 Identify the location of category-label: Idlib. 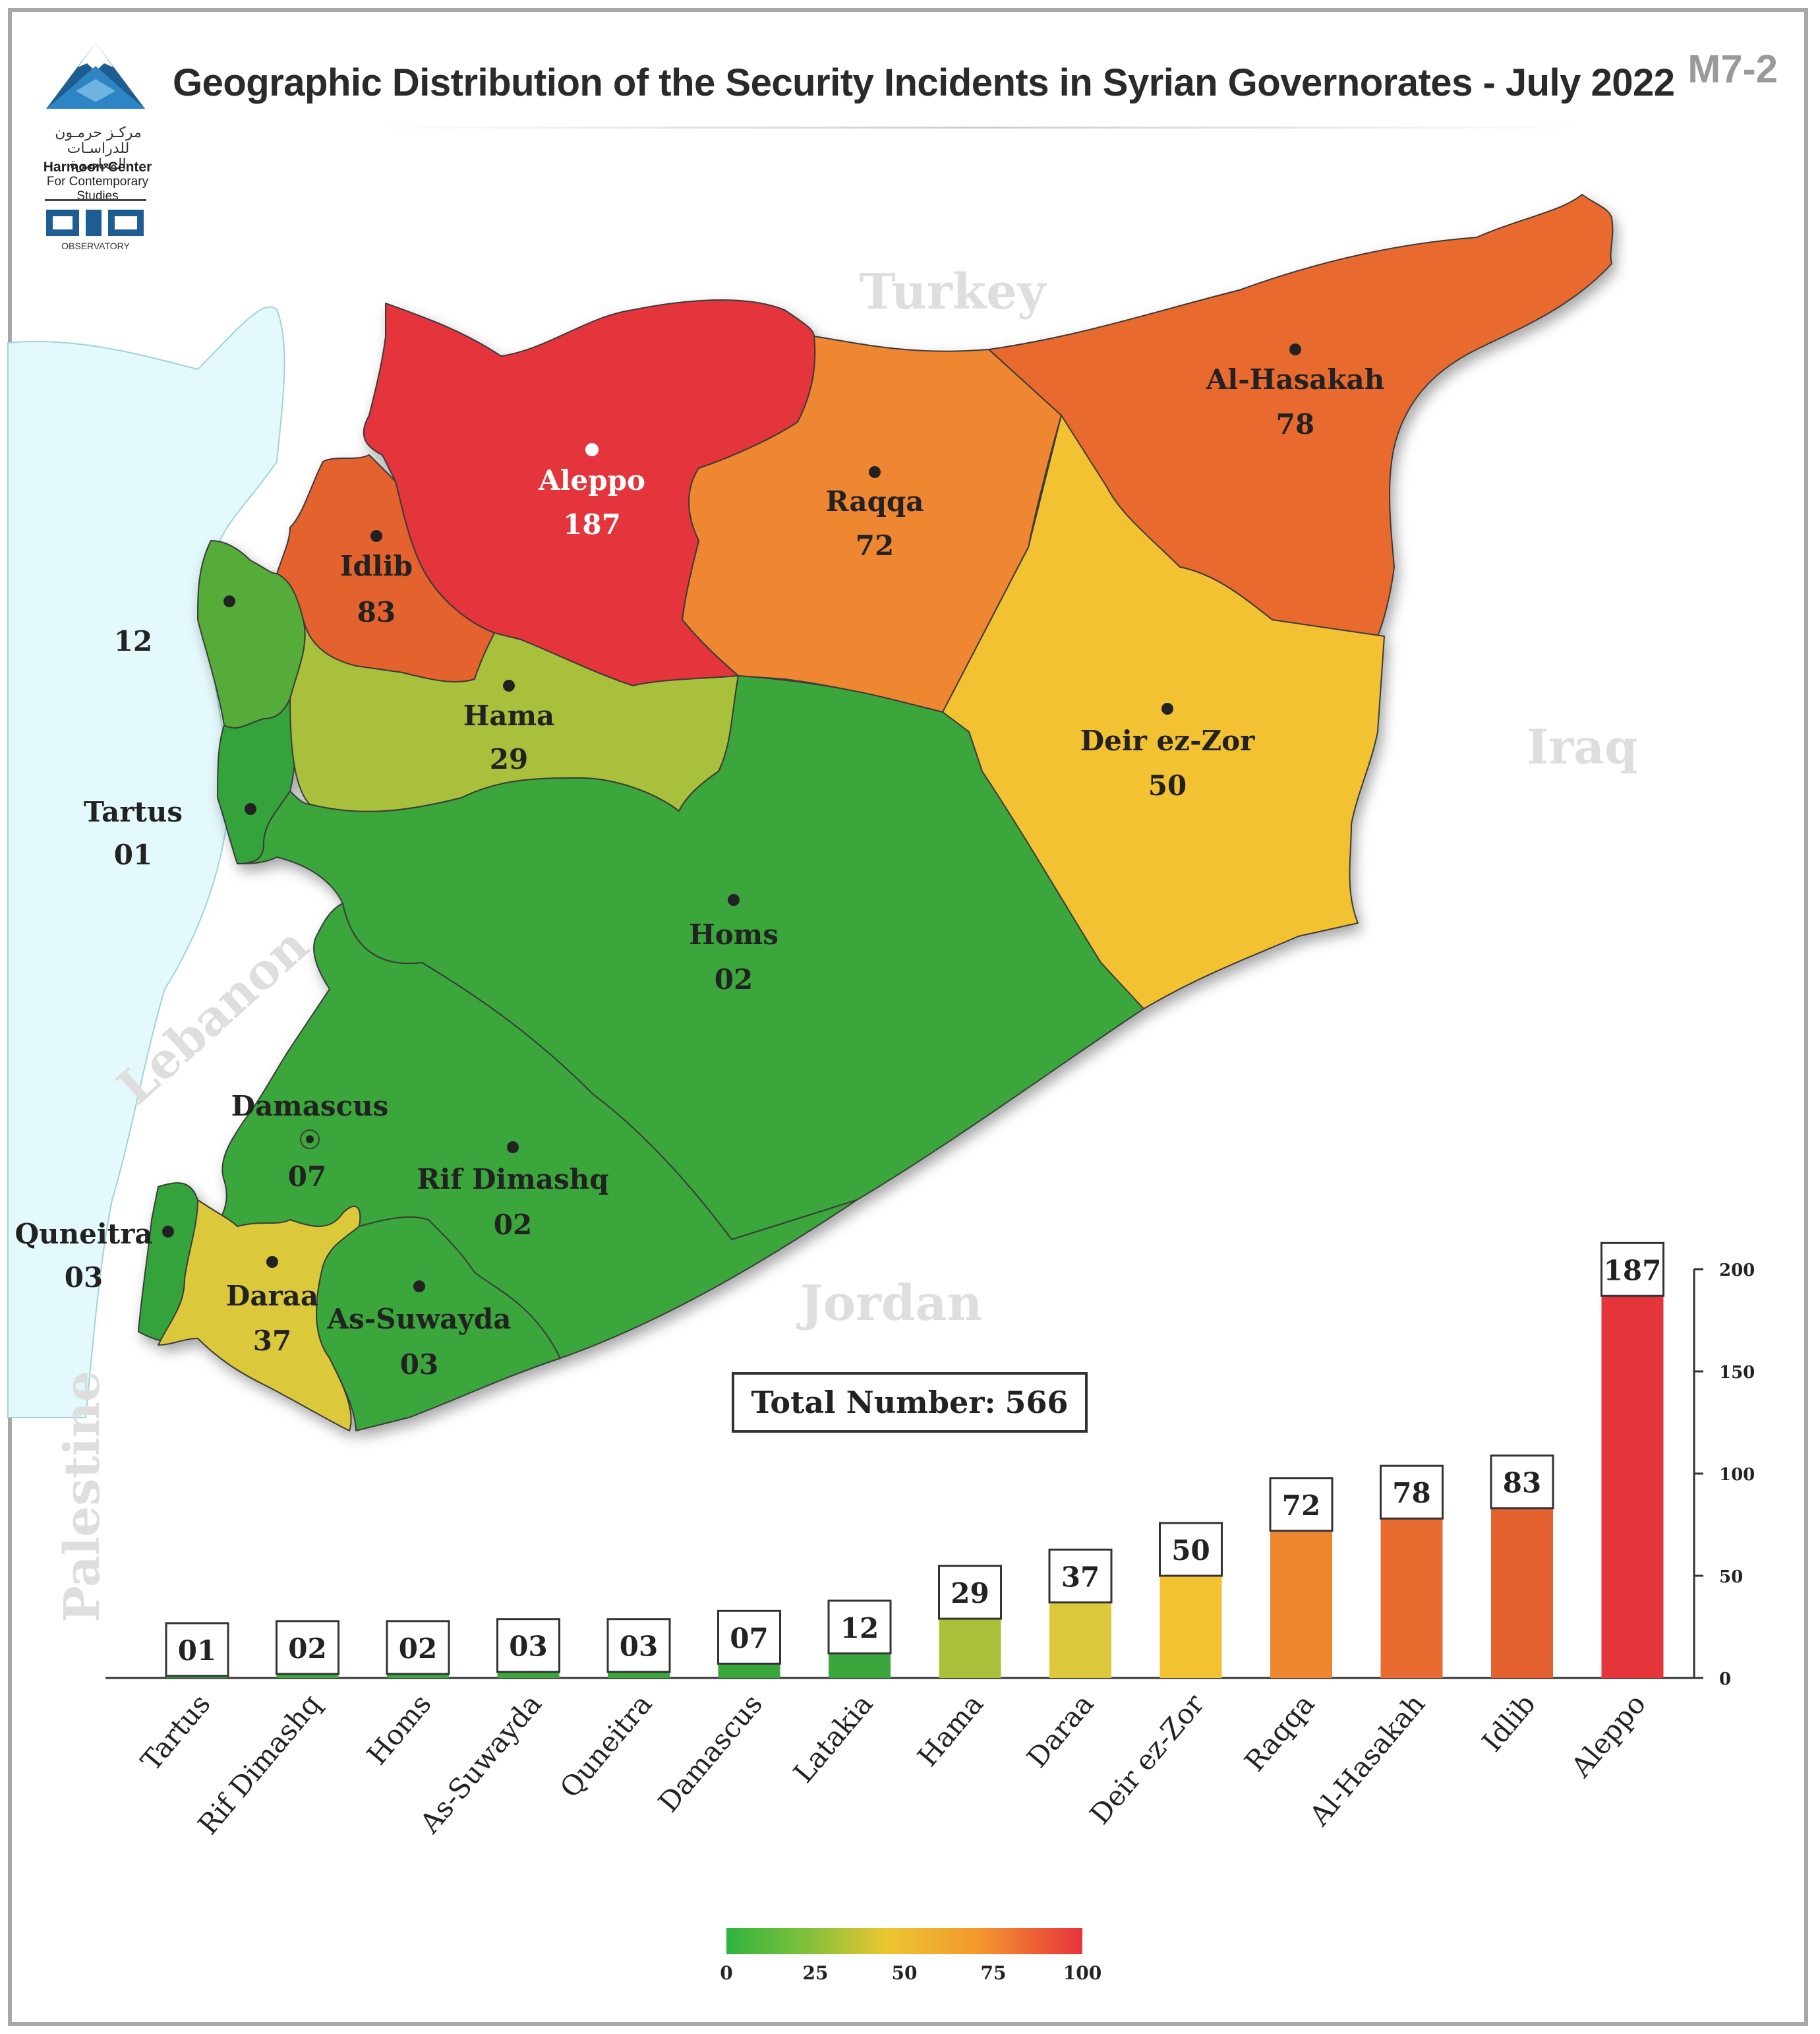
(1509, 1723).